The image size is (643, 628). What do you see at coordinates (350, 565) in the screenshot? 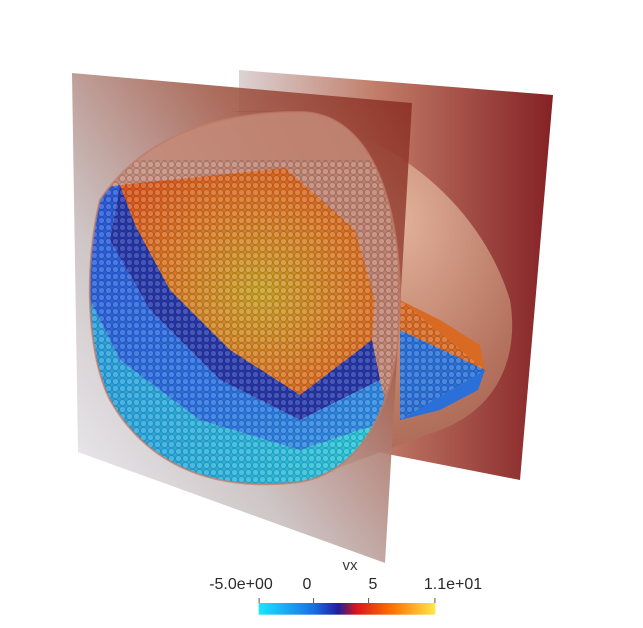
I see `colorbar-title: vx` at bounding box center [350, 565].